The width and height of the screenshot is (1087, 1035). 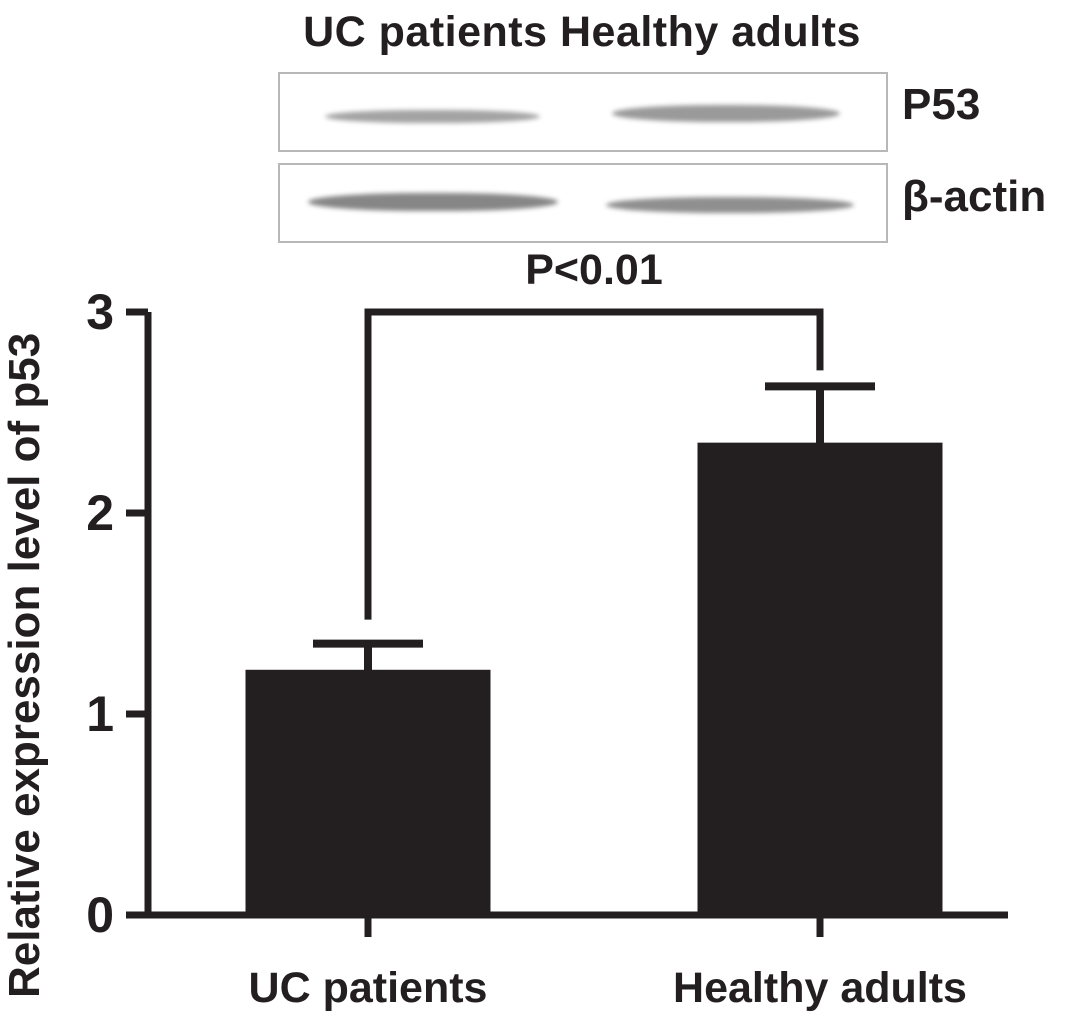 I want to click on x-tick-label-healthy-adults: Healthy adults, so click(x=820, y=988).